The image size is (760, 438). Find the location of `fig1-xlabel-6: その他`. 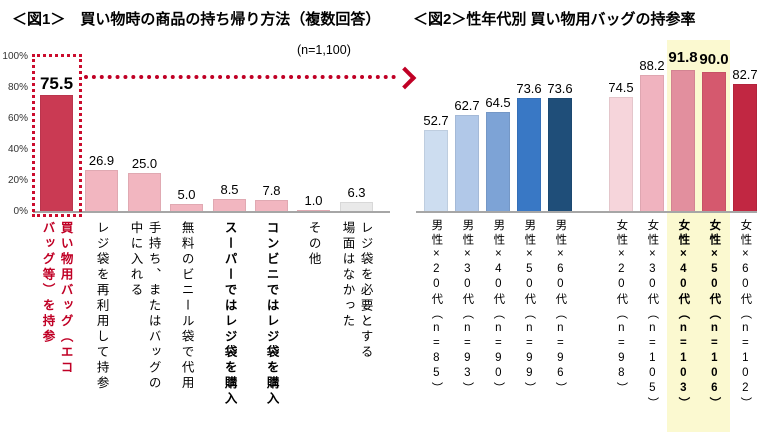

fig1-xlabel-6: その他 is located at coordinates (313, 244).